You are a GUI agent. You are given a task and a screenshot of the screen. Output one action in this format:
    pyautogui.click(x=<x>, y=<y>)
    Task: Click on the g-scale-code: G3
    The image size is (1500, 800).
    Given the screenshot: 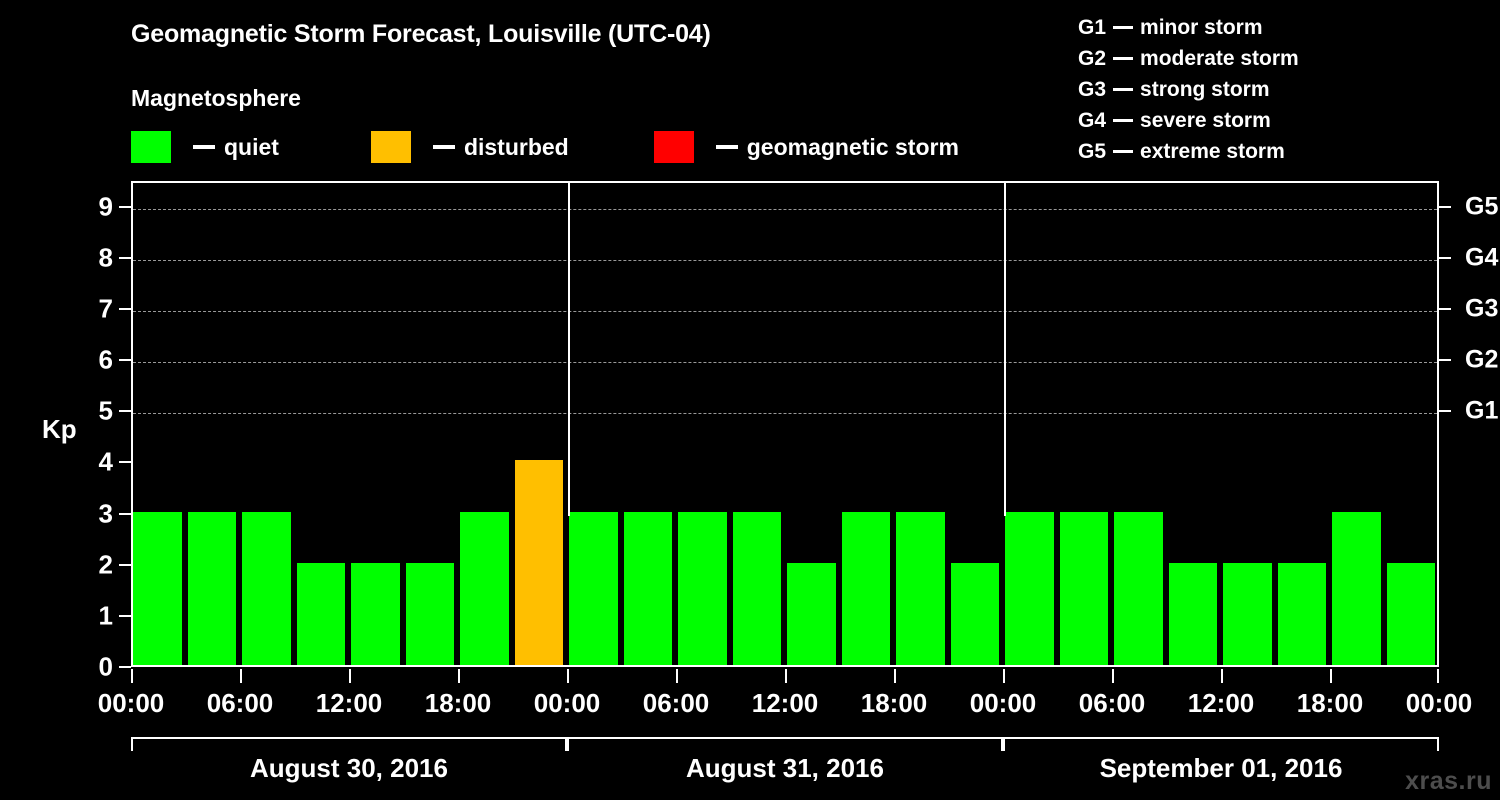 What is the action you would take?
    pyautogui.click(x=1092, y=89)
    